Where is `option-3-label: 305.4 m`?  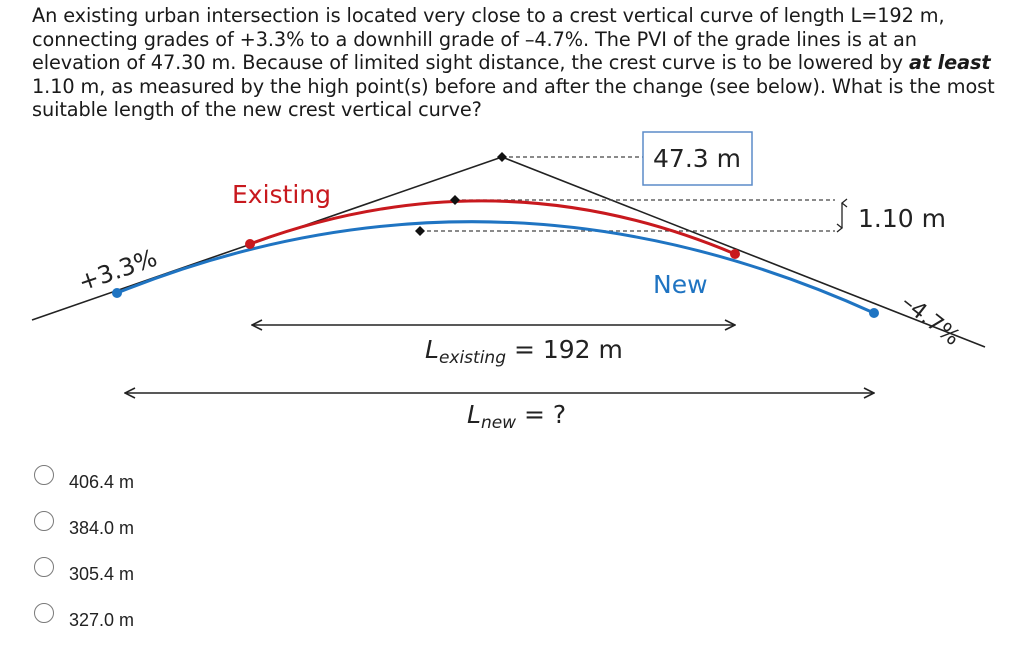 option-3-label: 305.4 m is located at coordinates (102, 574).